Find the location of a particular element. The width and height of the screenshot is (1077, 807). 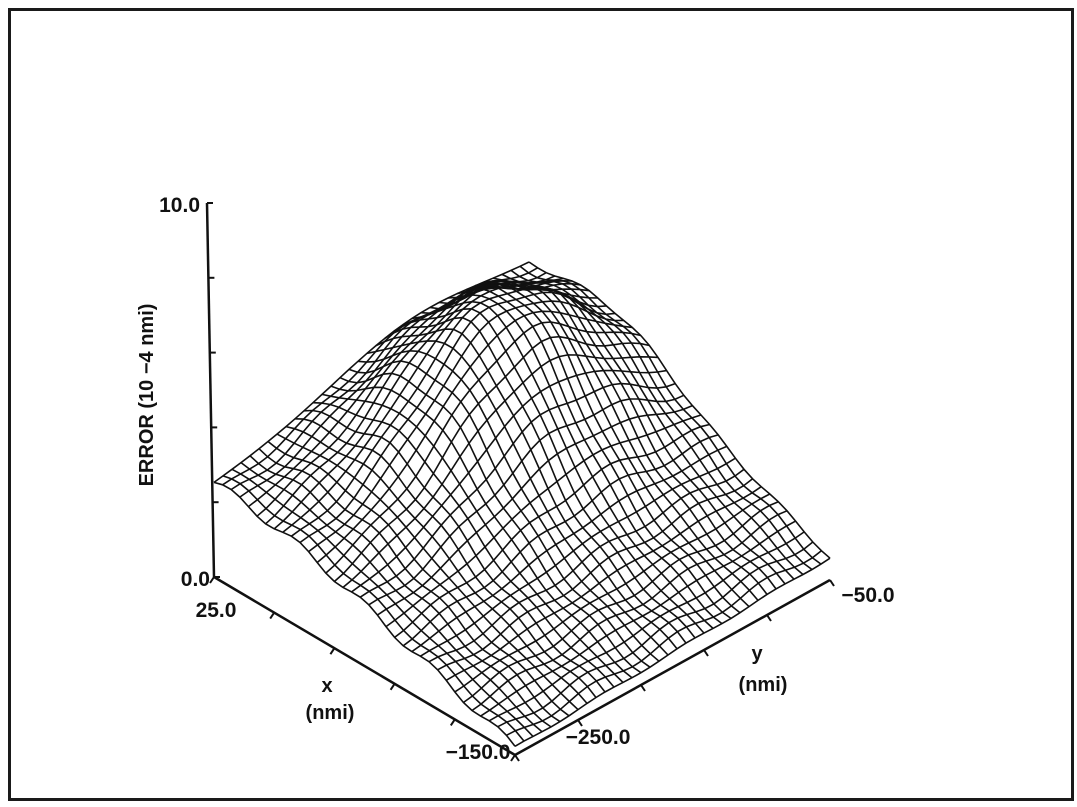

y-axis-line is located at coordinates (672, 667).